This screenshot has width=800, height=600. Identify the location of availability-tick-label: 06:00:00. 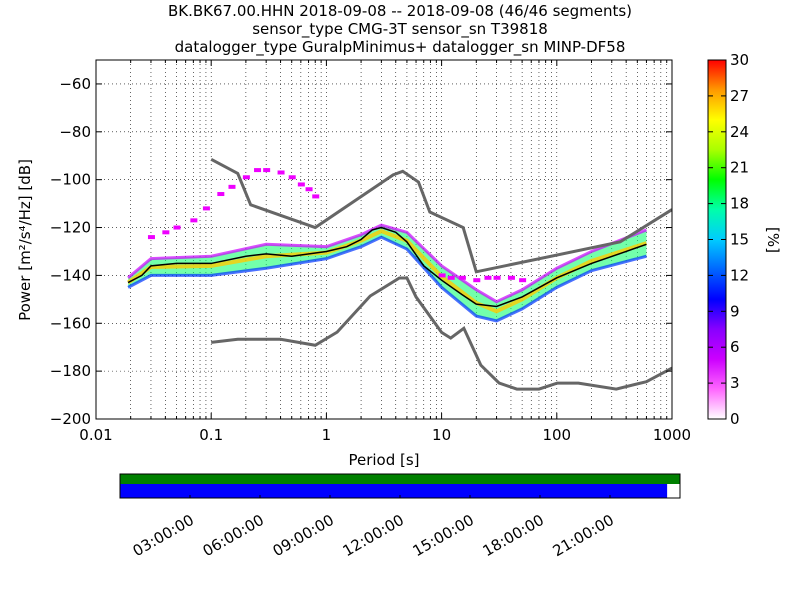
(233, 535).